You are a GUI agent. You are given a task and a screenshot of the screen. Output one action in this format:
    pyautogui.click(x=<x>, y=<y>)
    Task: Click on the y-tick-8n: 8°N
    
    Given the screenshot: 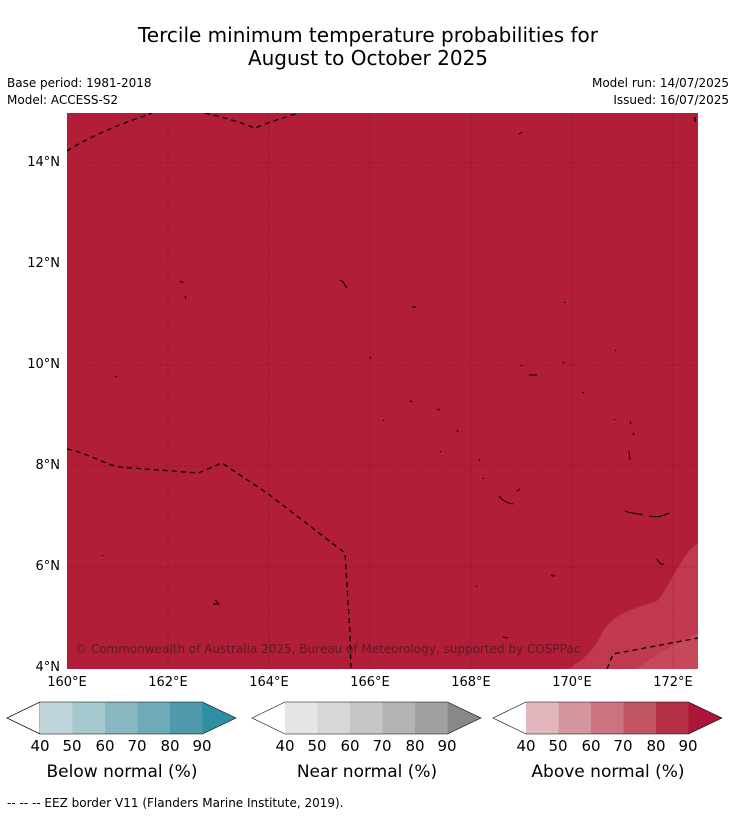 What is the action you would take?
    pyautogui.click(x=48, y=465)
    